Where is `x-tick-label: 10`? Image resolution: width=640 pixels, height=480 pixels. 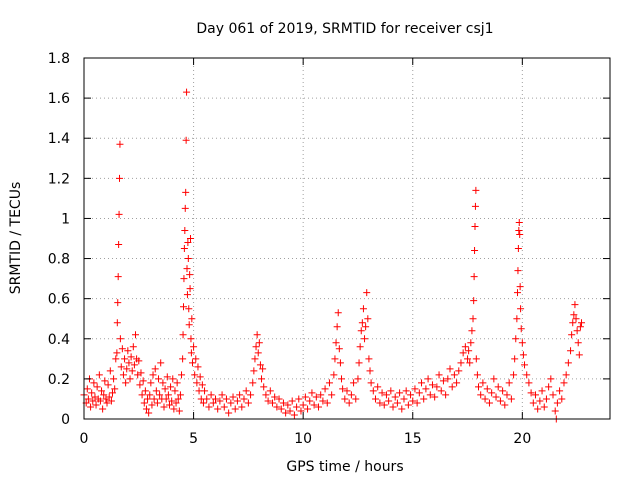 x-tick-label: 10 is located at coordinates (303, 439).